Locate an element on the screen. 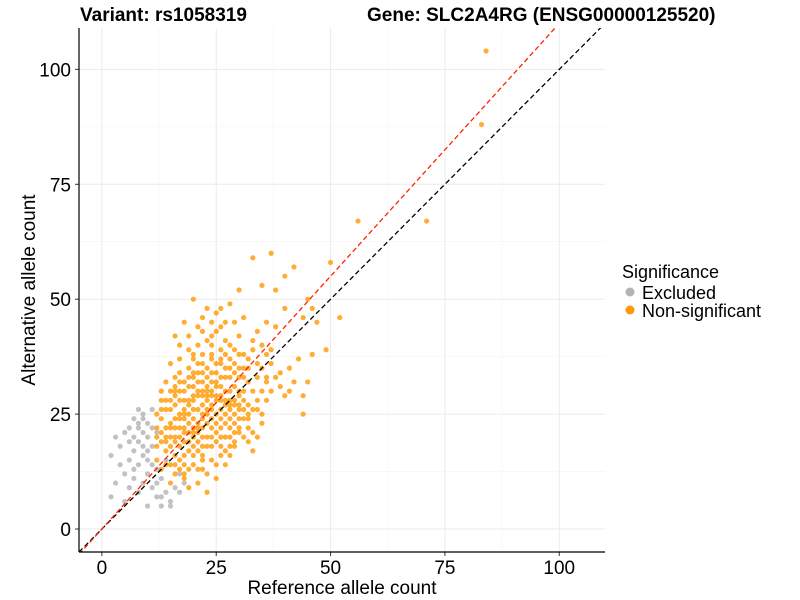  chart-title-variant: Variant: rs1058319 is located at coordinates (163, 15).